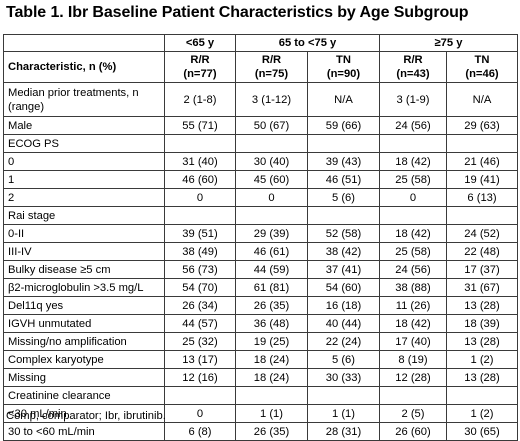 The image size is (520, 441). What do you see at coordinates (343, 287) in the screenshot?
I see `value-cell: 54 (60)` at bounding box center [343, 287].